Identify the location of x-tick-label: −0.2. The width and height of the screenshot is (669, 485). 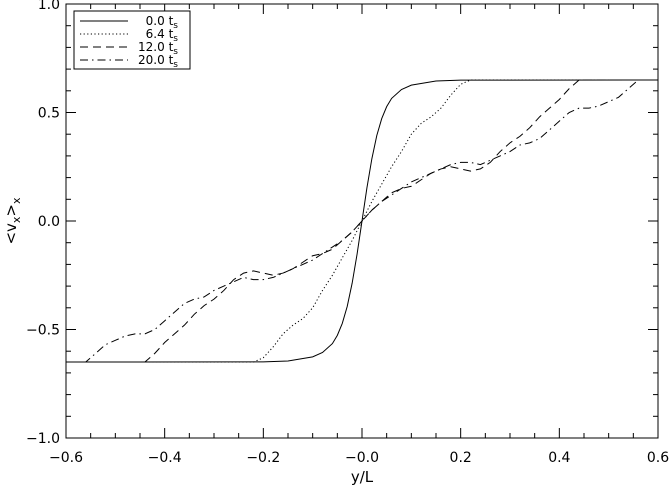
(263, 458).